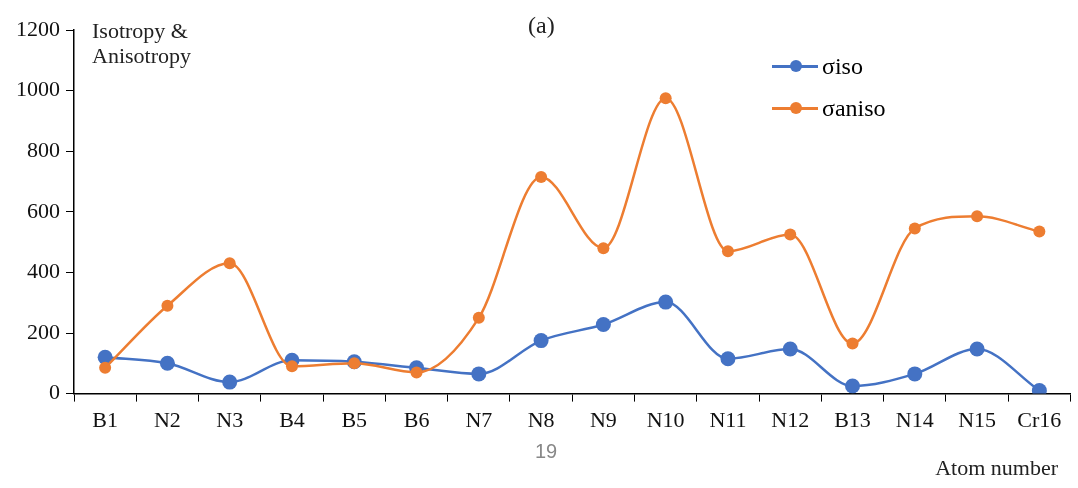 The image size is (1078, 488). Describe the element at coordinates (852, 419) in the screenshot. I see `x-tick-label: B13` at that location.